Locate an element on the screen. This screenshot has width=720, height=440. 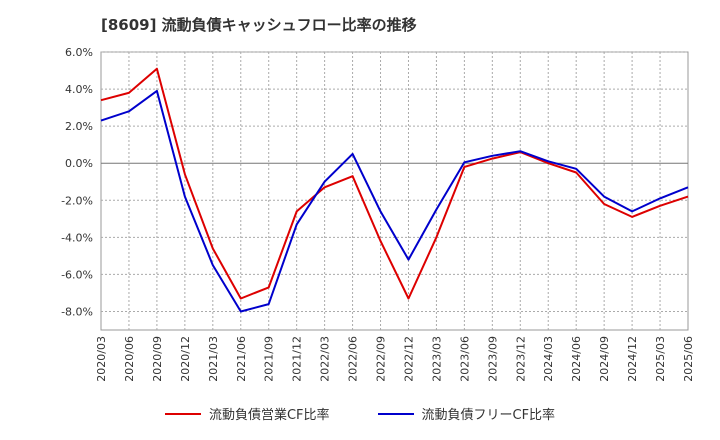
x-tick-label: 2021/03 is located at coordinates (213, 359).